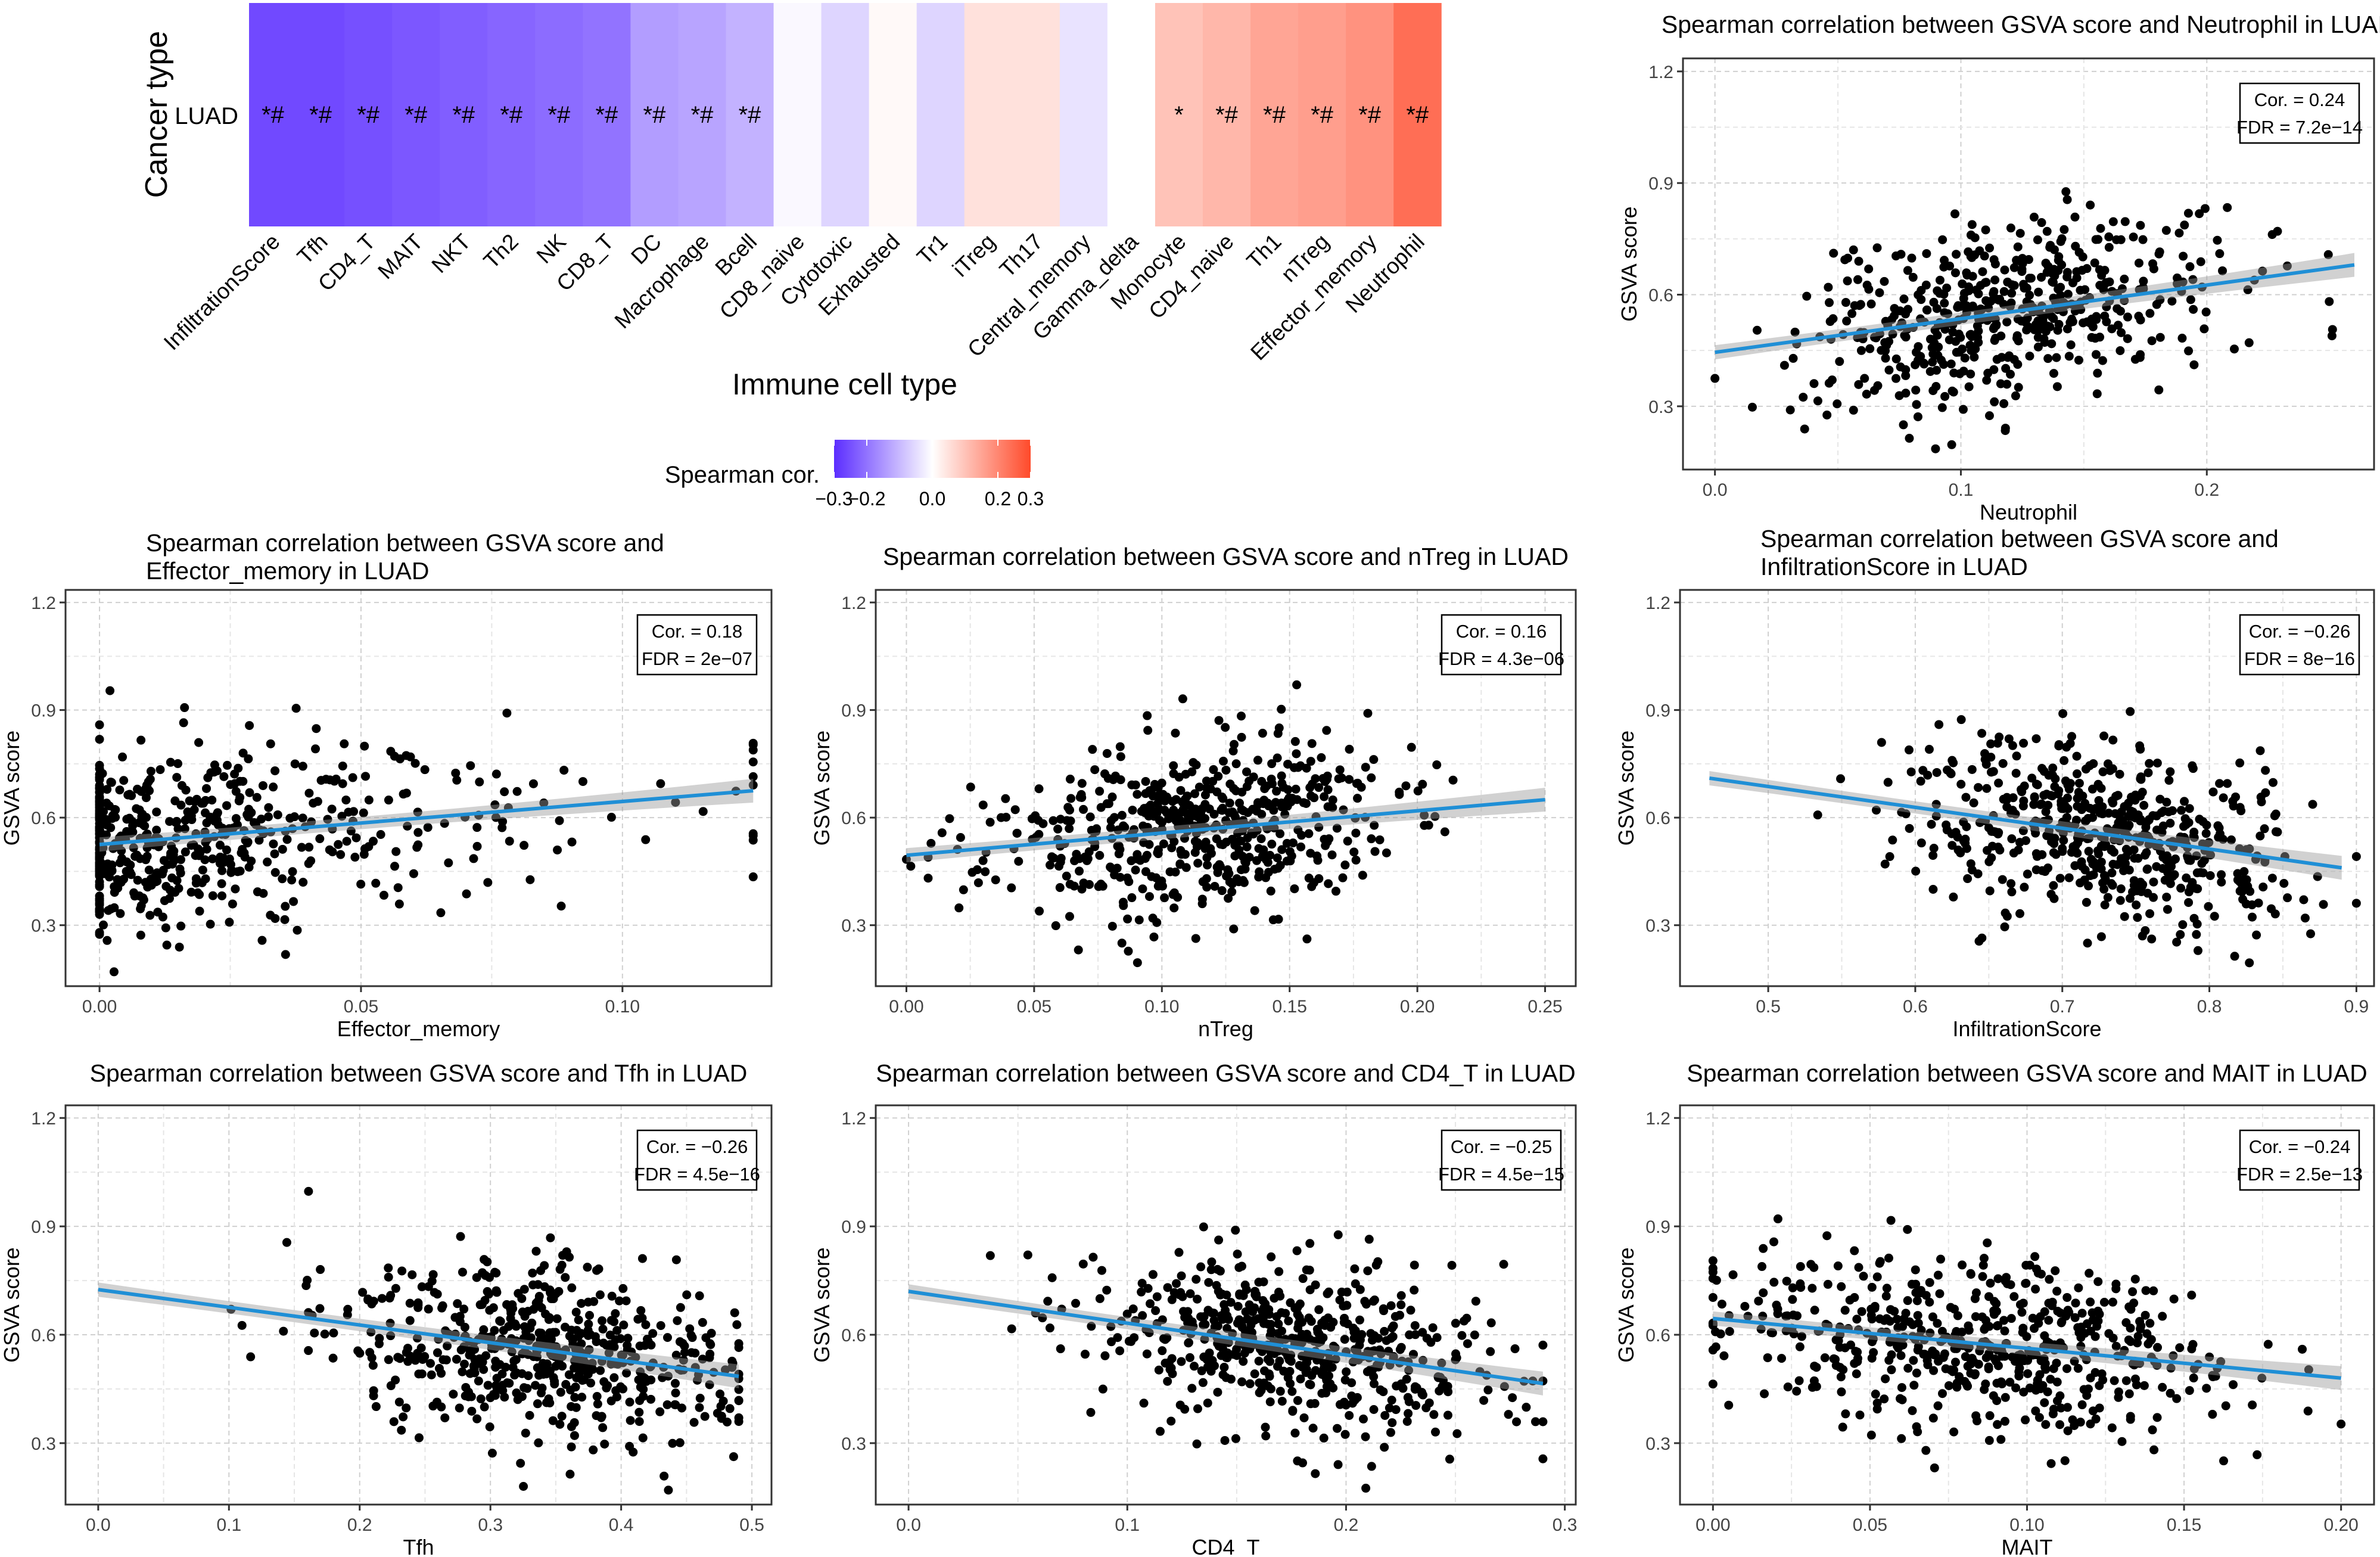  What do you see at coordinates (2007, 805) in the screenshot?
I see `axis-ticks: 0.5 0.6 0.7 0.8 0.90.30.60.91.2` at bounding box center [2007, 805].